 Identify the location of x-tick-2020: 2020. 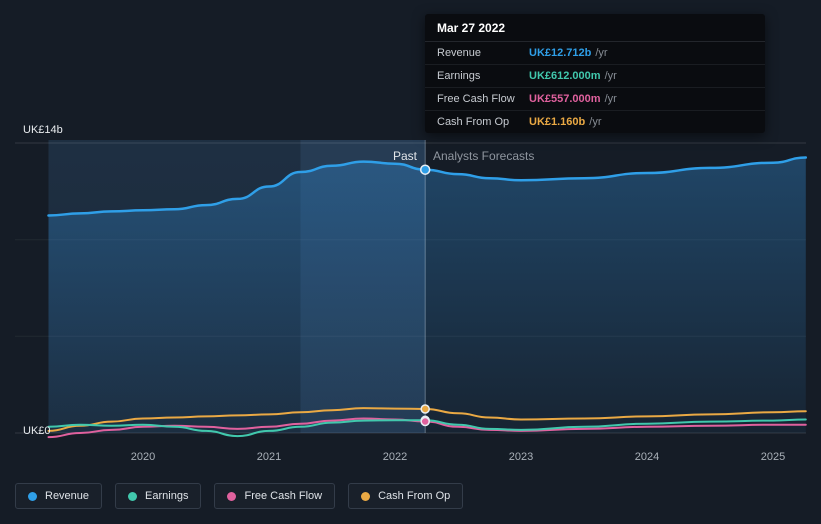
(143, 457).